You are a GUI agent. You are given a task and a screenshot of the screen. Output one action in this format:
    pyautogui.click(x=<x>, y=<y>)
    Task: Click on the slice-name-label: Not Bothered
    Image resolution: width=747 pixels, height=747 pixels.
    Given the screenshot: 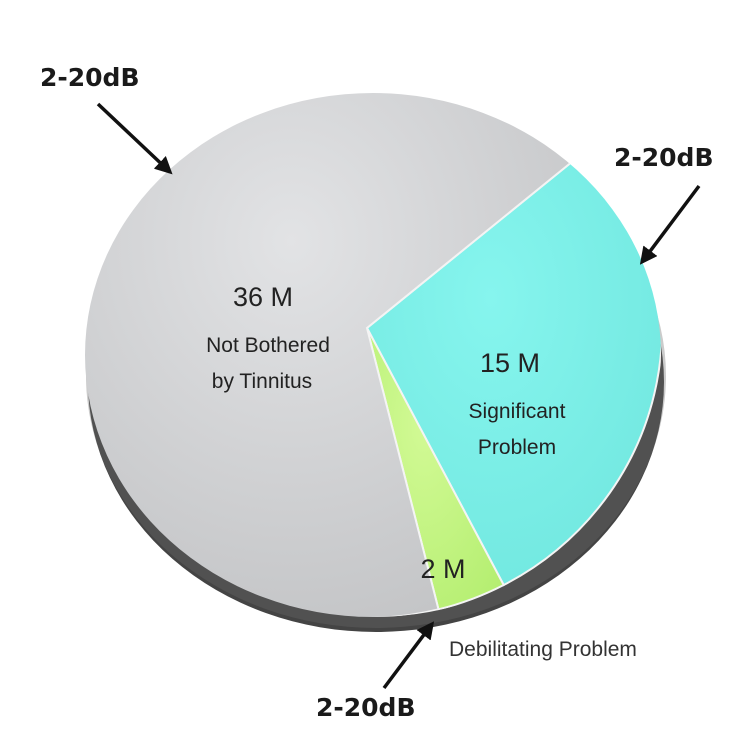 What is the action you would take?
    pyautogui.click(x=268, y=345)
    